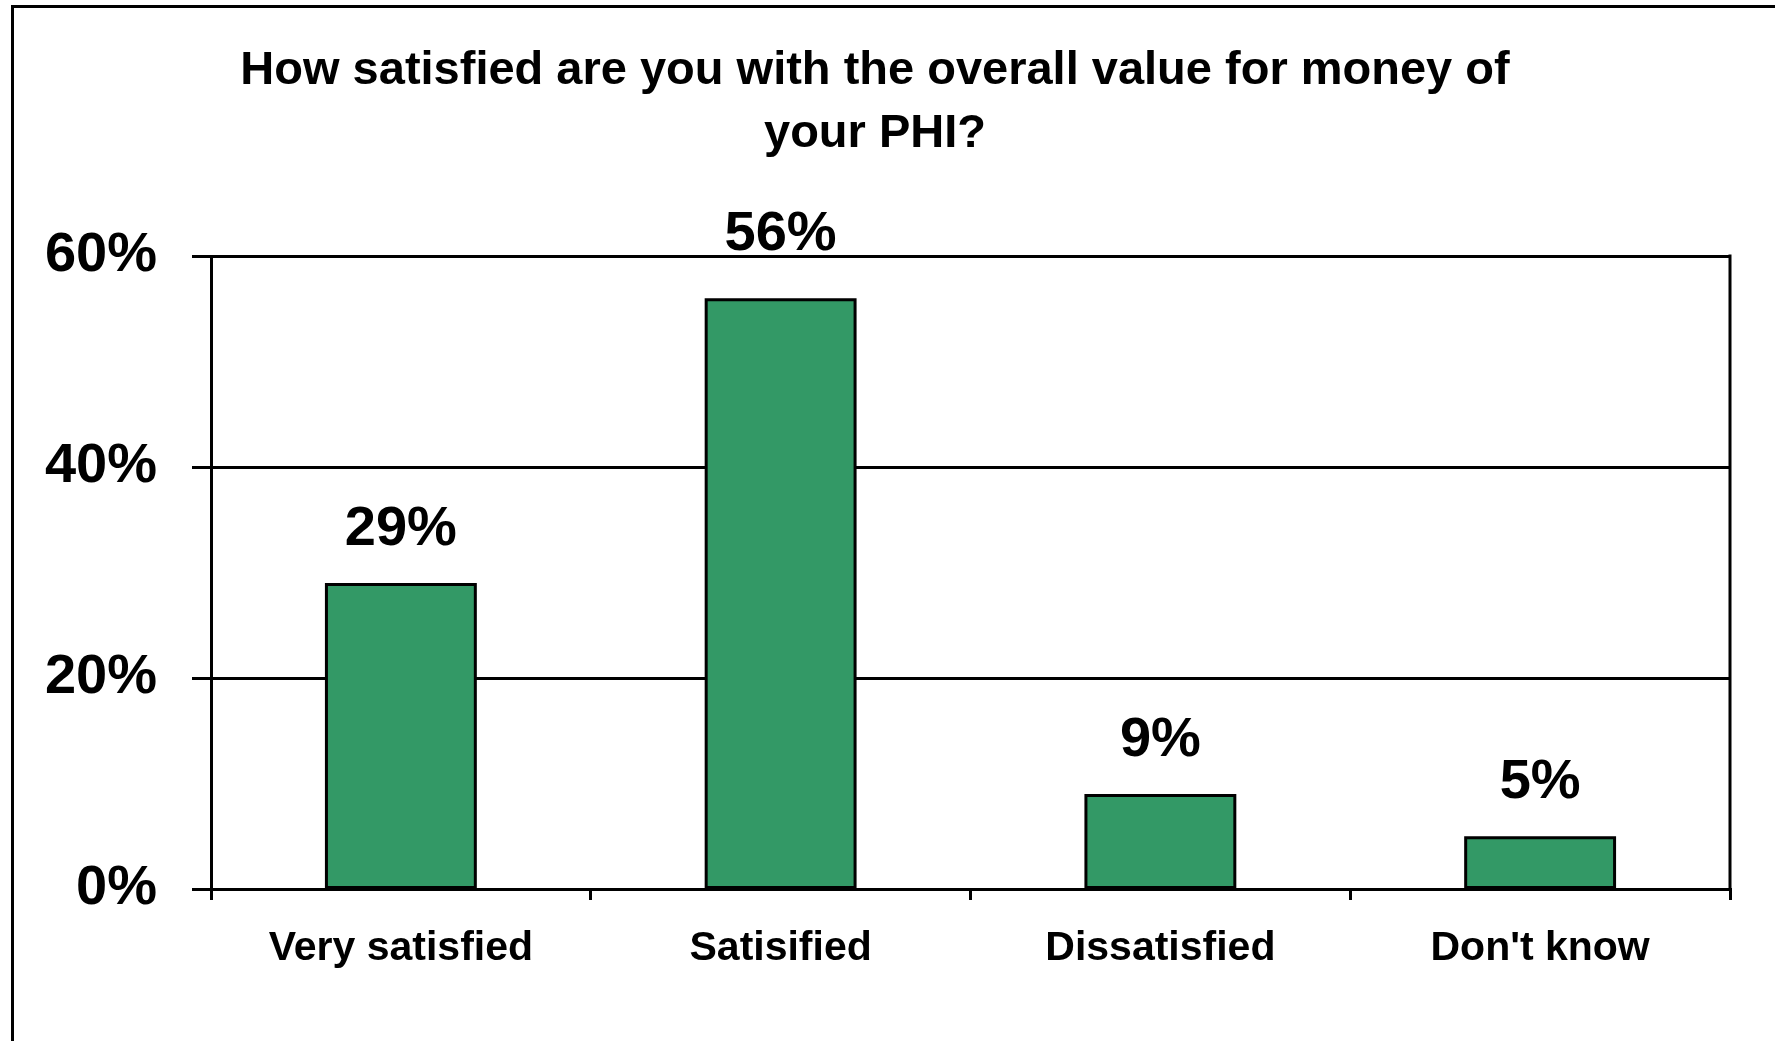 This screenshot has height=1041, width=1775. Describe the element at coordinates (780, 231) in the screenshot. I see `data-label: 56%` at that location.